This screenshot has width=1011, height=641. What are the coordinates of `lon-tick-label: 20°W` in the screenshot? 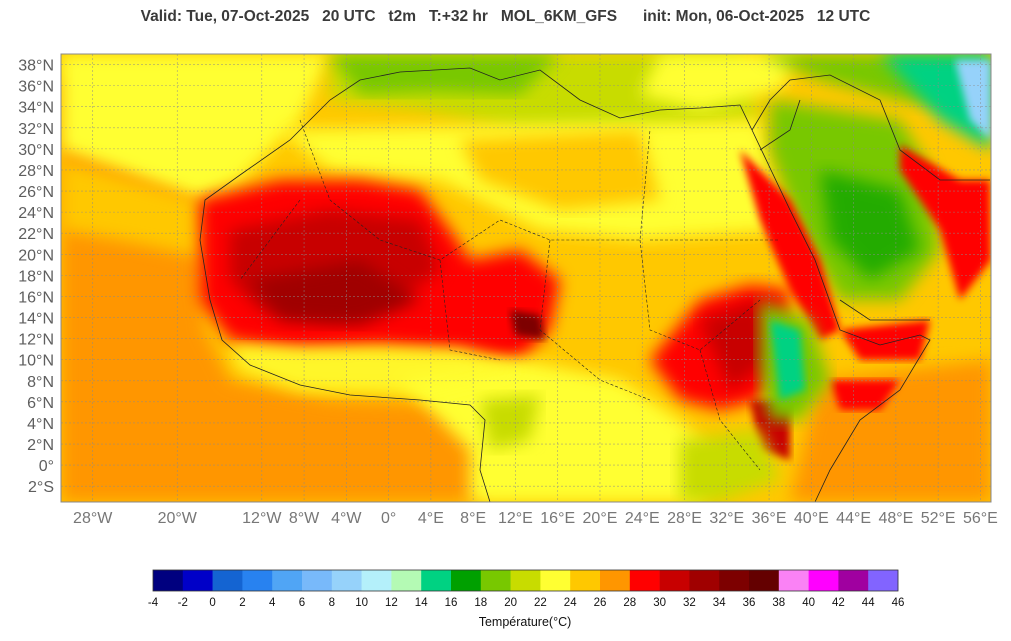 It's located at (178, 518).